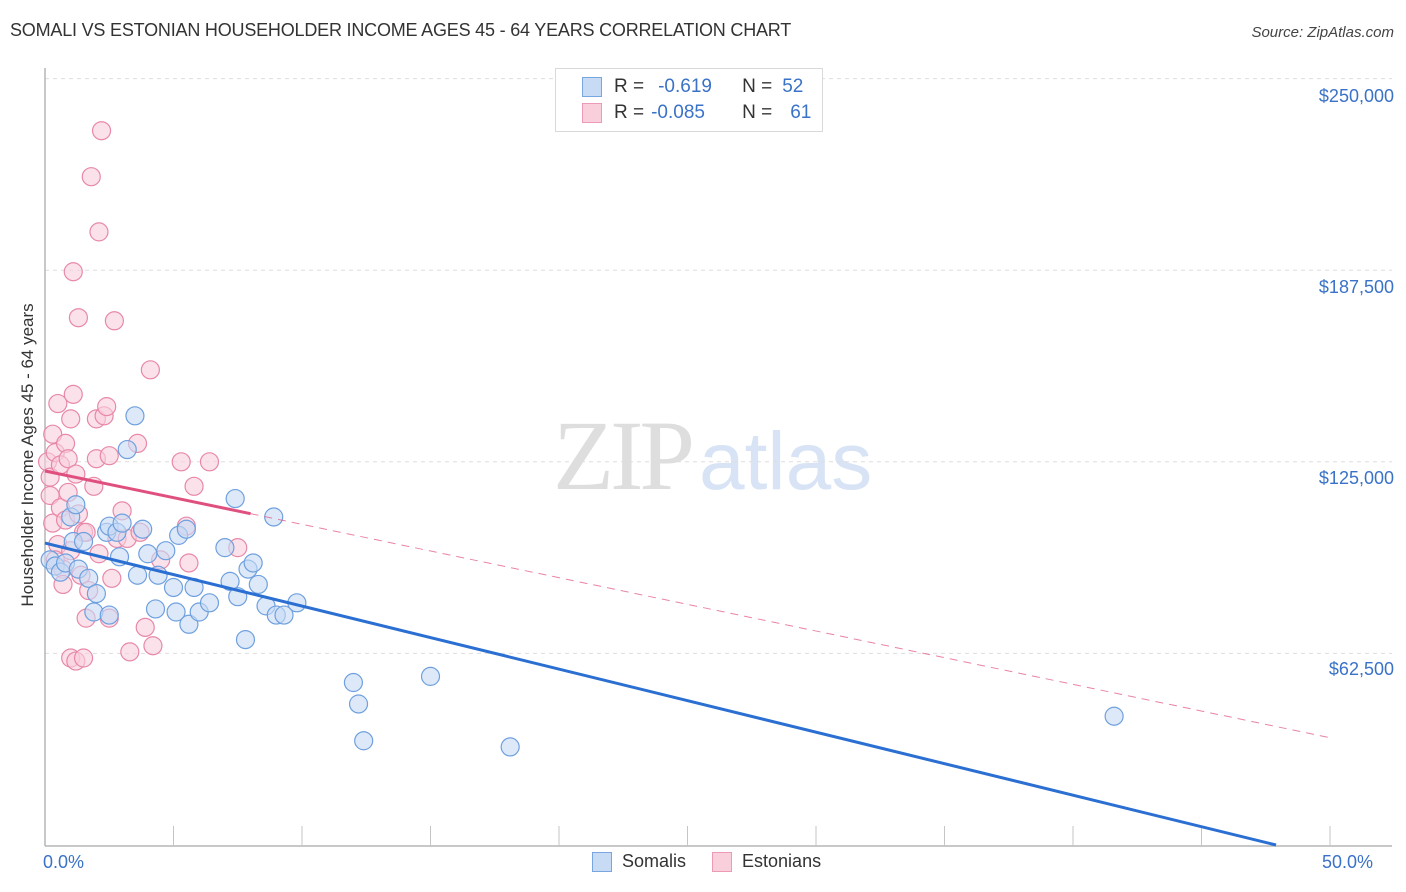 The image size is (1406, 892). Describe the element at coordinates (766, 861) in the screenshot. I see `legend-item-estonians: Estonians` at that location.